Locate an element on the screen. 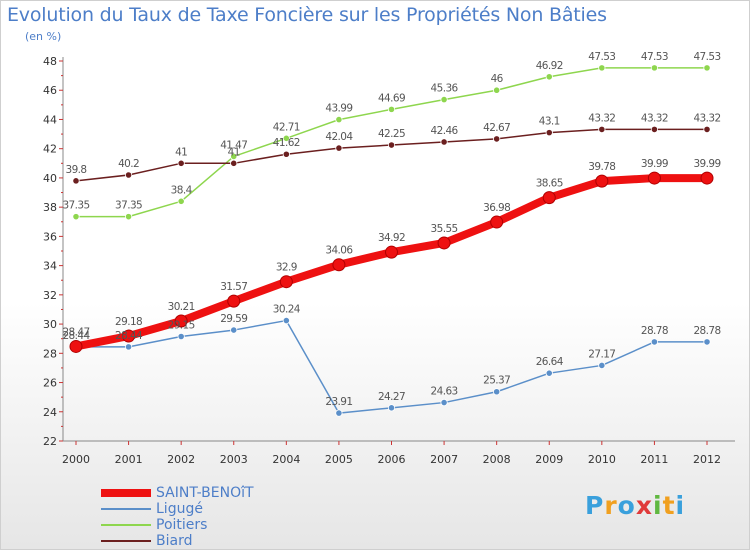 This screenshot has height=550, width=750. chart-subtitle: (en %) is located at coordinates (43, 36).